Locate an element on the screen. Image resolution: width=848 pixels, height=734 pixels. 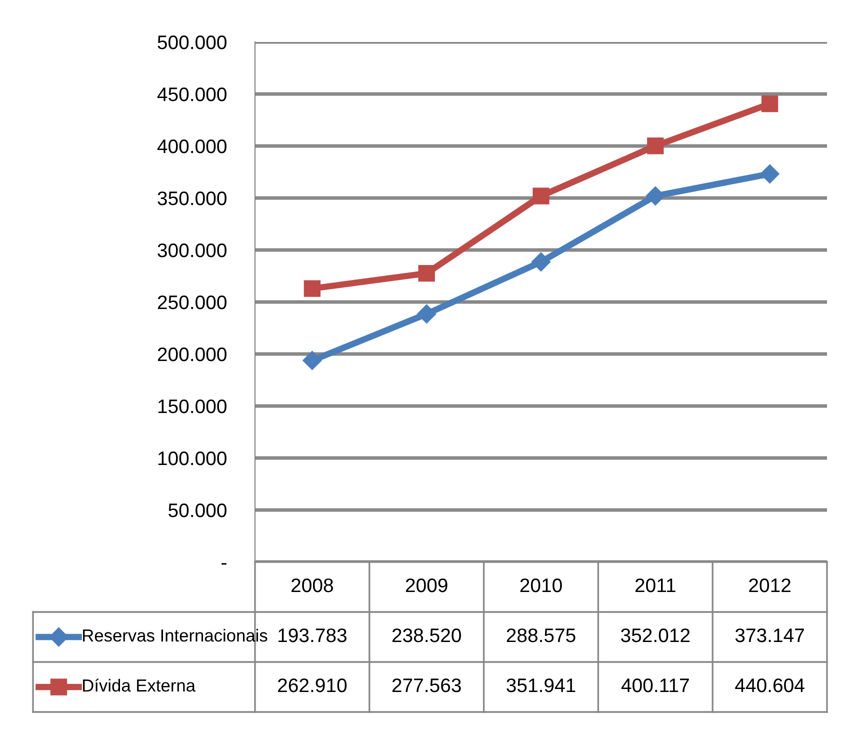
data-label: 193.783 is located at coordinates (312, 635).